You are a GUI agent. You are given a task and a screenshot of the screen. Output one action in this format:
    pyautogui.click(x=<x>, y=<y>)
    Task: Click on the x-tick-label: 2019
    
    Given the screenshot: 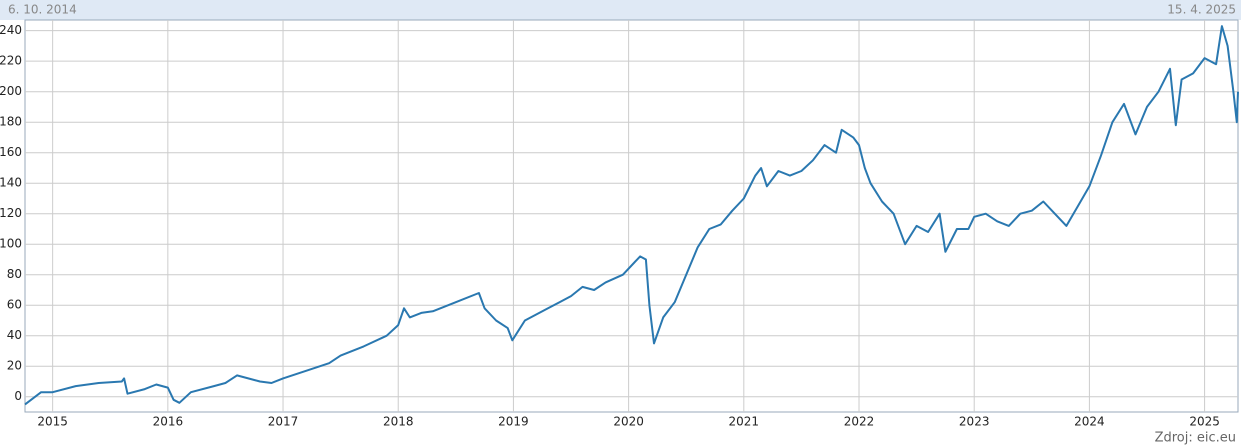 What is the action you would take?
    pyautogui.click(x=513, y=422)
    